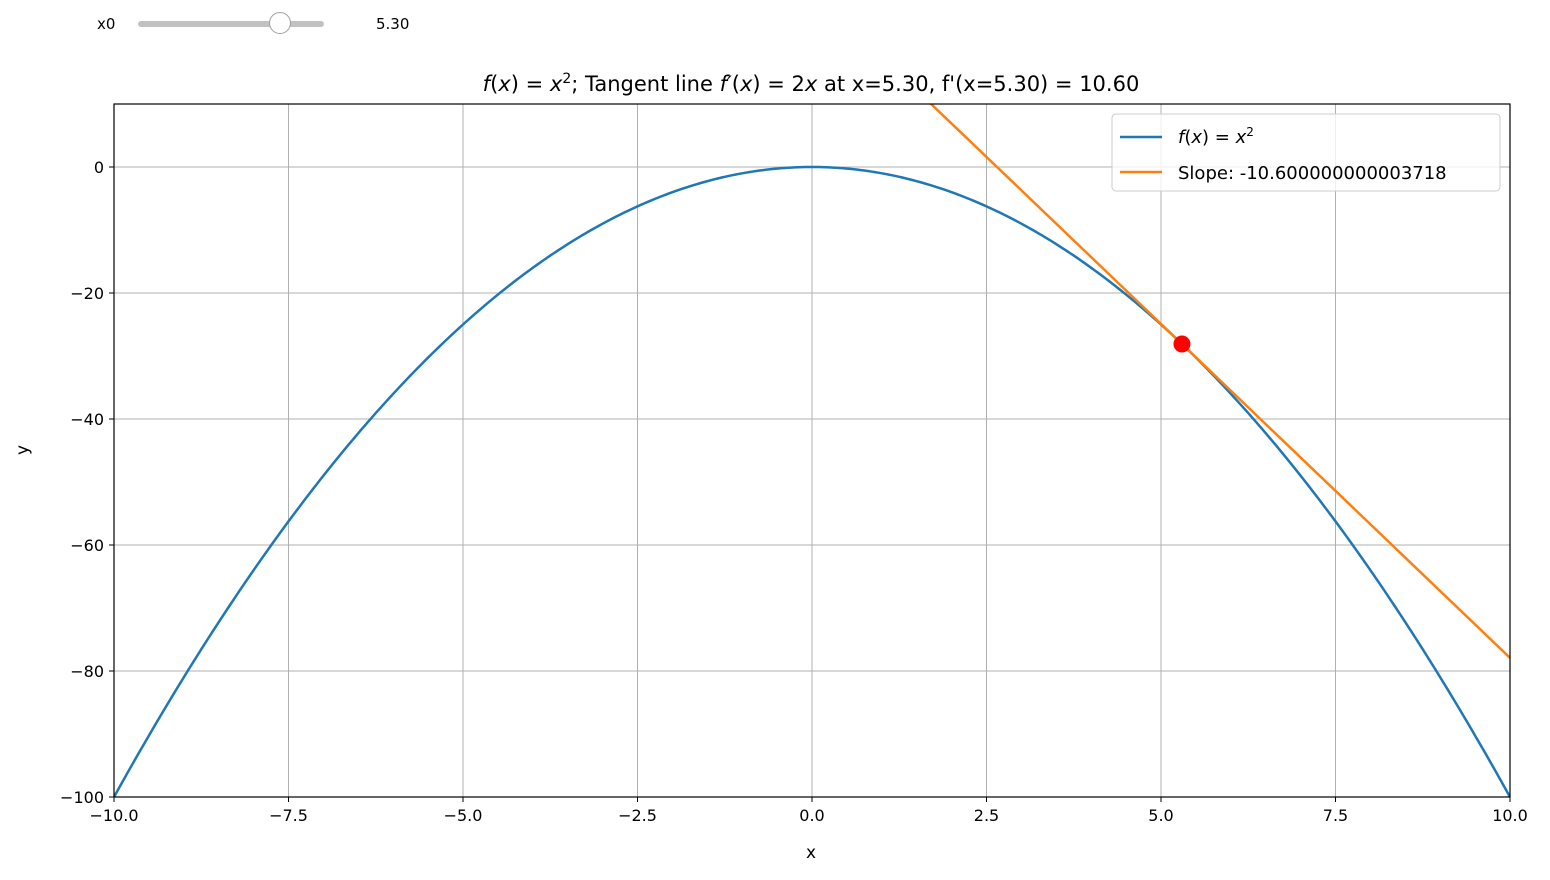  What do you see at coordinates (87, 671) in the screenshot?
I see `y-tick-label: −80` at bounding box center [87, 671].